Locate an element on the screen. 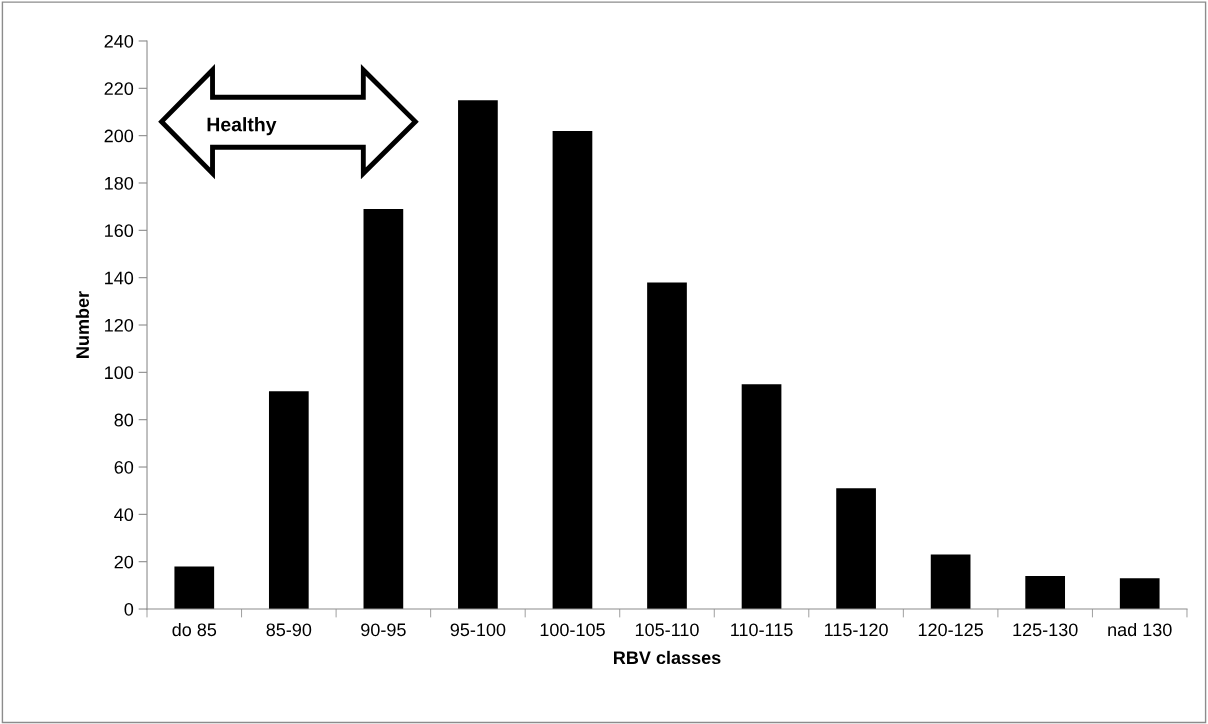 This screenshot has height=724, width=1208. x-tick-label: do 85 is located at coordinates (194, 629).